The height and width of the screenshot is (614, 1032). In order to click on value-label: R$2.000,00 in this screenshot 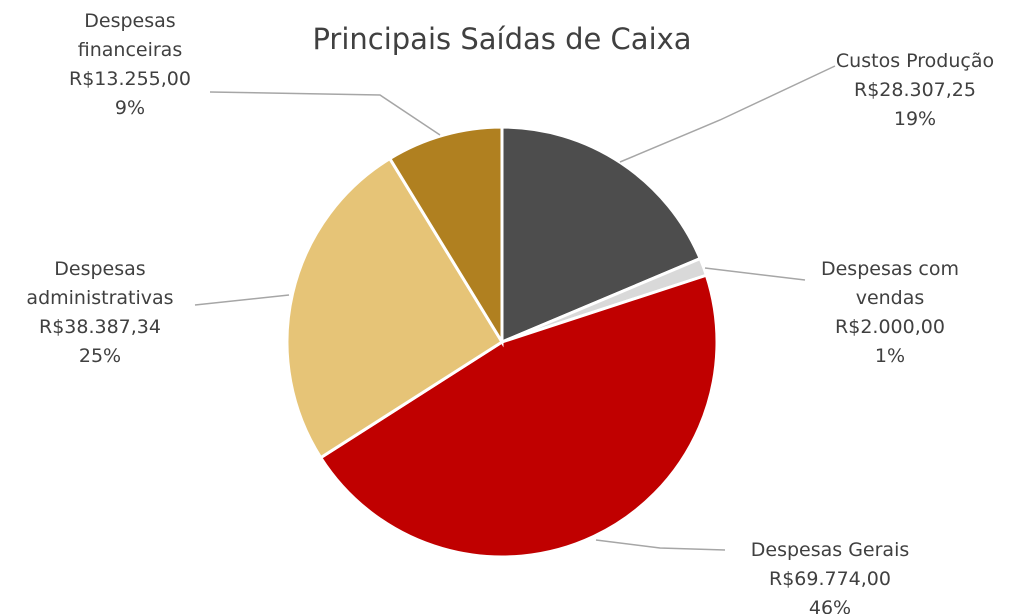, I will do `click(890, 327)`.